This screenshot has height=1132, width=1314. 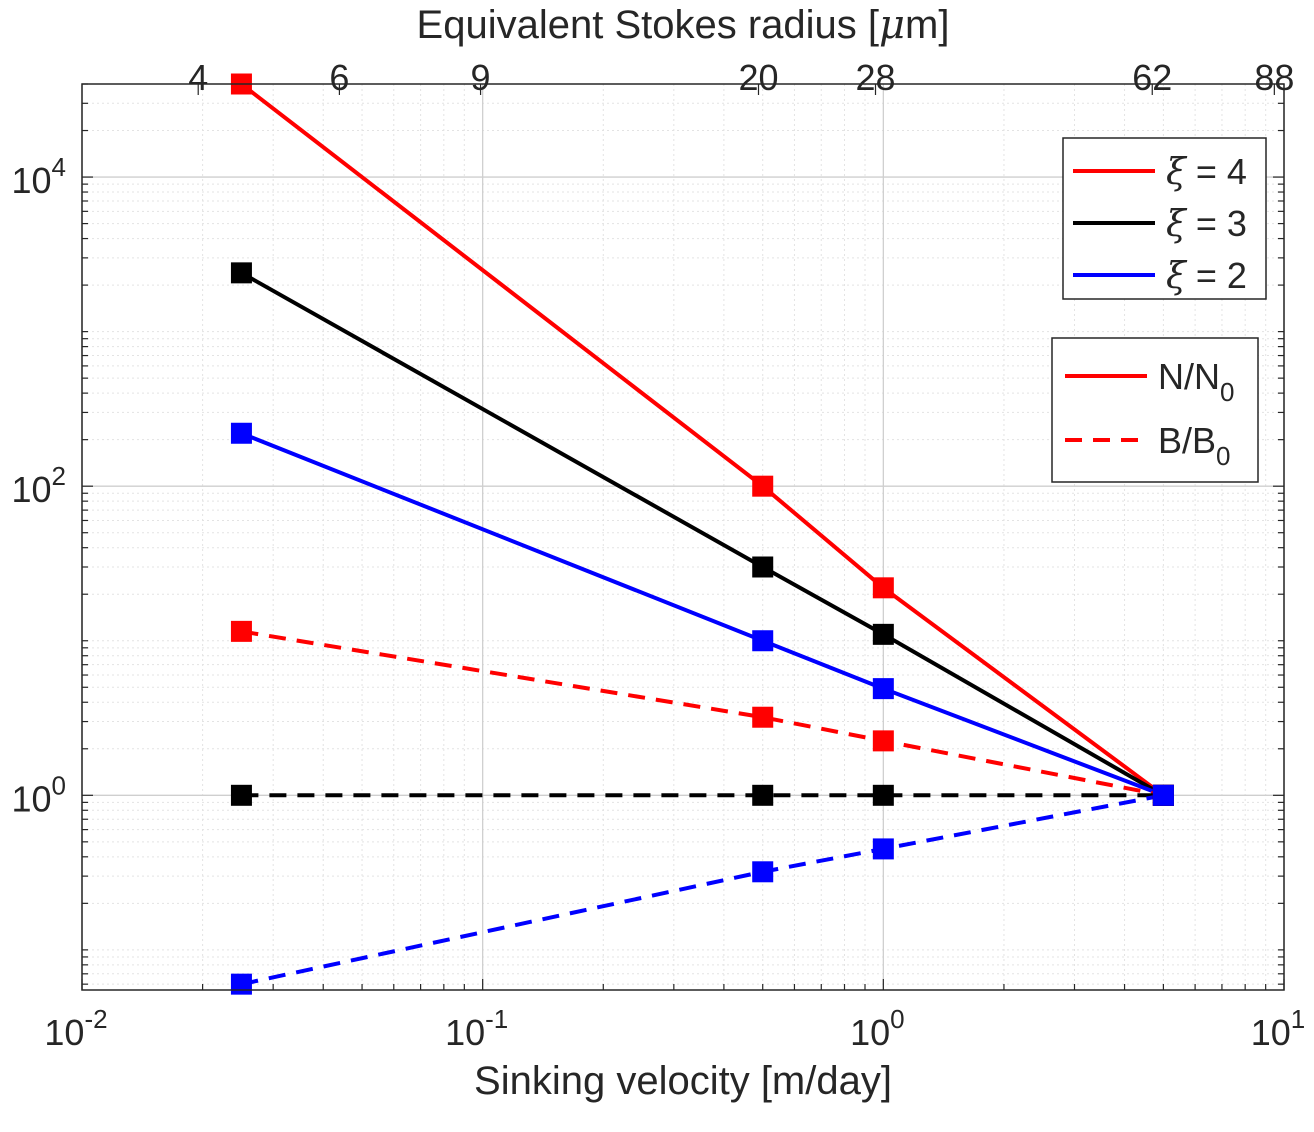 What do you see at coordinates (1206, 276) in the screenshot?
I see `legend-xi-label: ξ = 2` at bounding box center [1206, 276].